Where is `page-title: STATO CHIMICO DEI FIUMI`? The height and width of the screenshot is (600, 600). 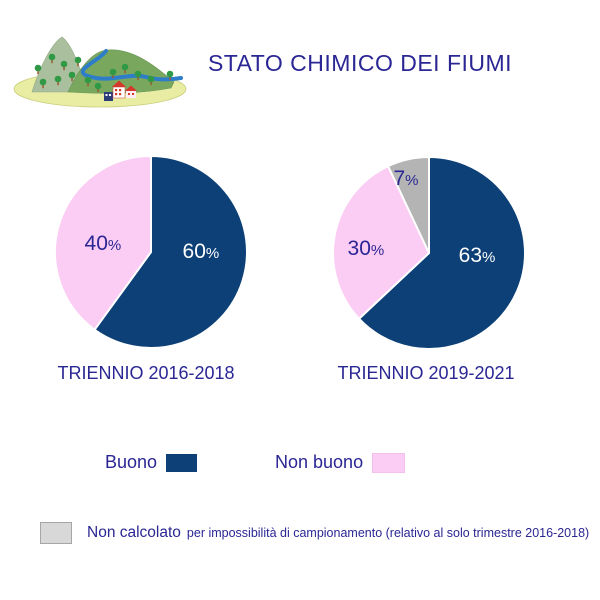
page-title: STATO CHIMICO DEI FIUMI is located at coordinates (360, 63).